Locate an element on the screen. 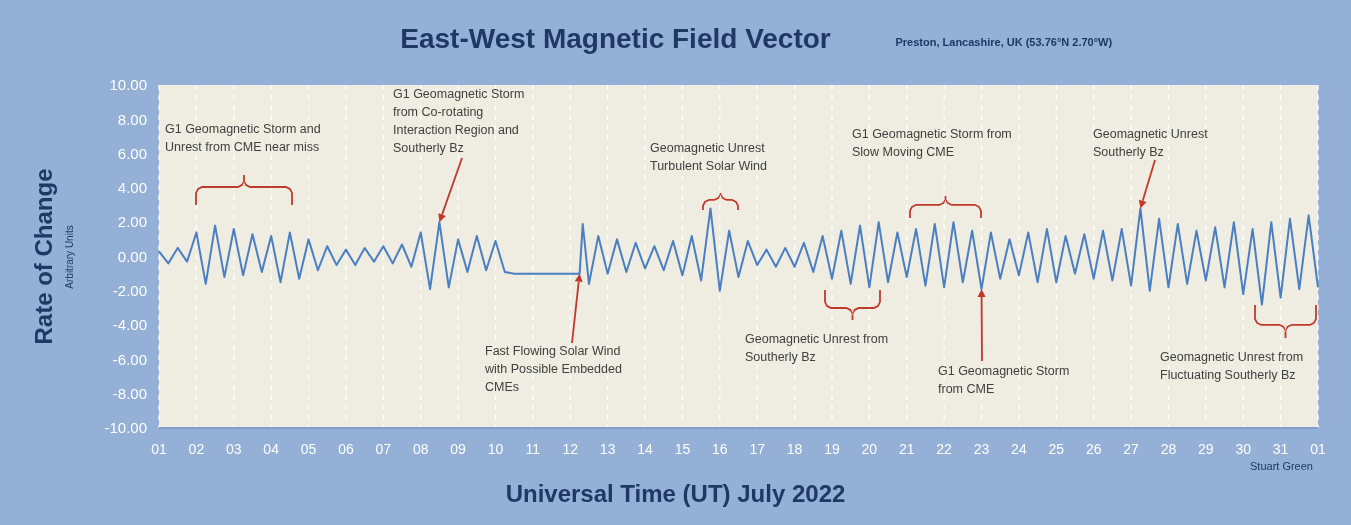 This screenshot has height=525, width=1351. chart-title: East-West Magnetic Field Vector is located at coordinates (615, 38).